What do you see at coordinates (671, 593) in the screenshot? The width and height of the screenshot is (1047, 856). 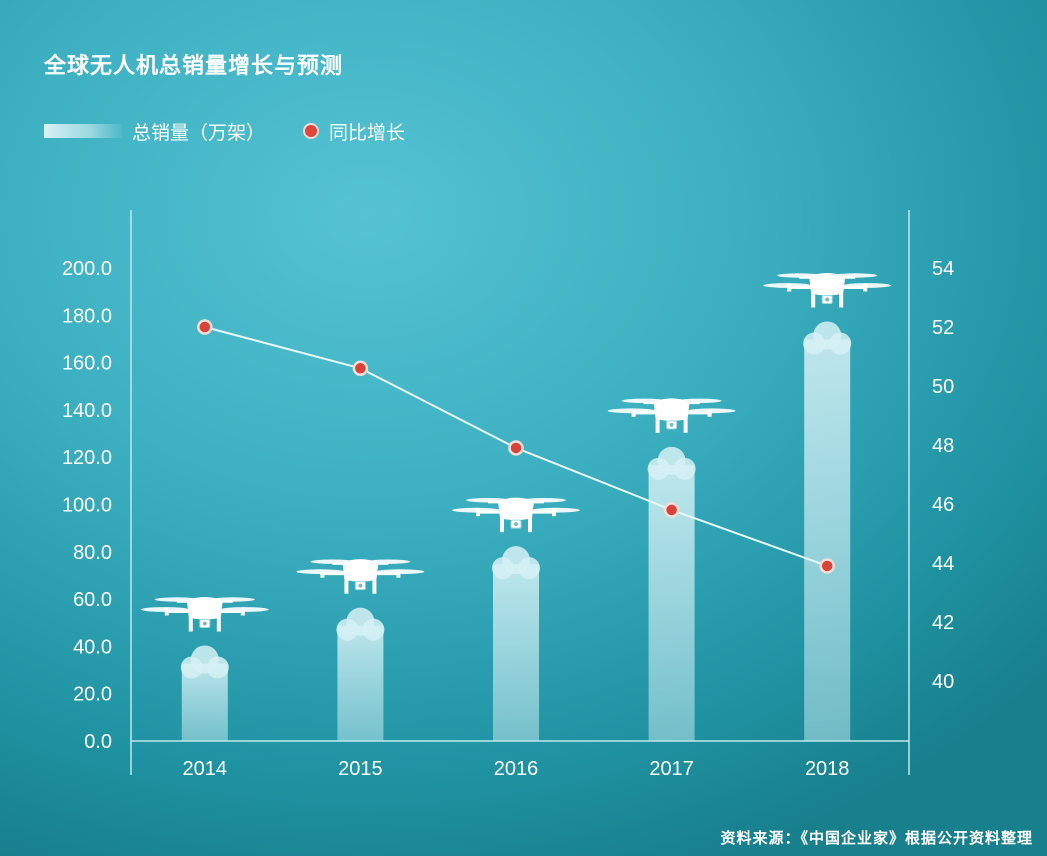 I see `bar-2017` at bounding box center [671, 593].